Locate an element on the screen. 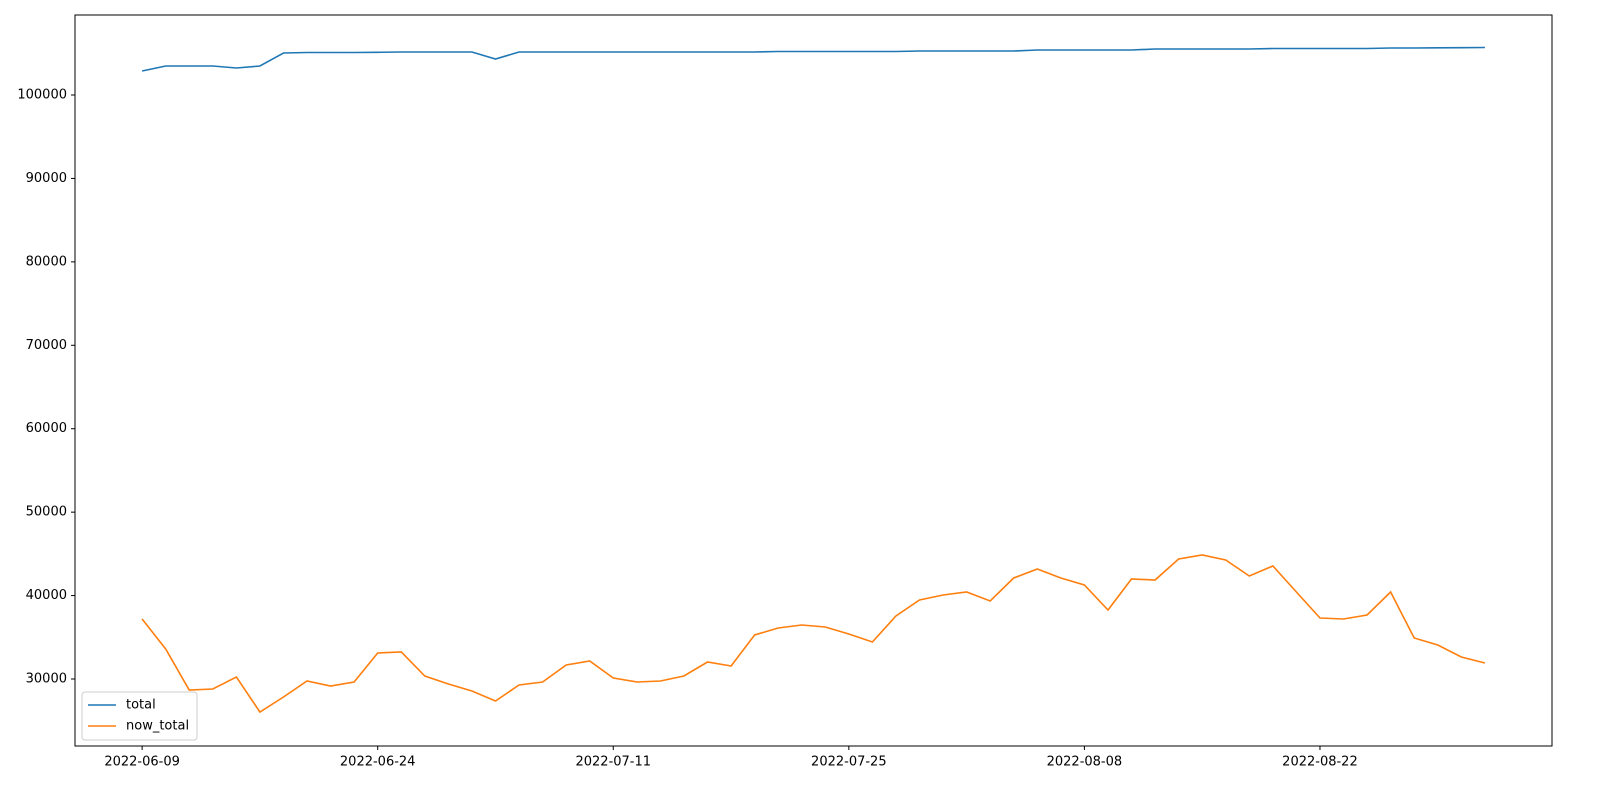 The image size is (1600, 804). x-tick-label: 2022-07-25 is located at coordinates (849, 762).